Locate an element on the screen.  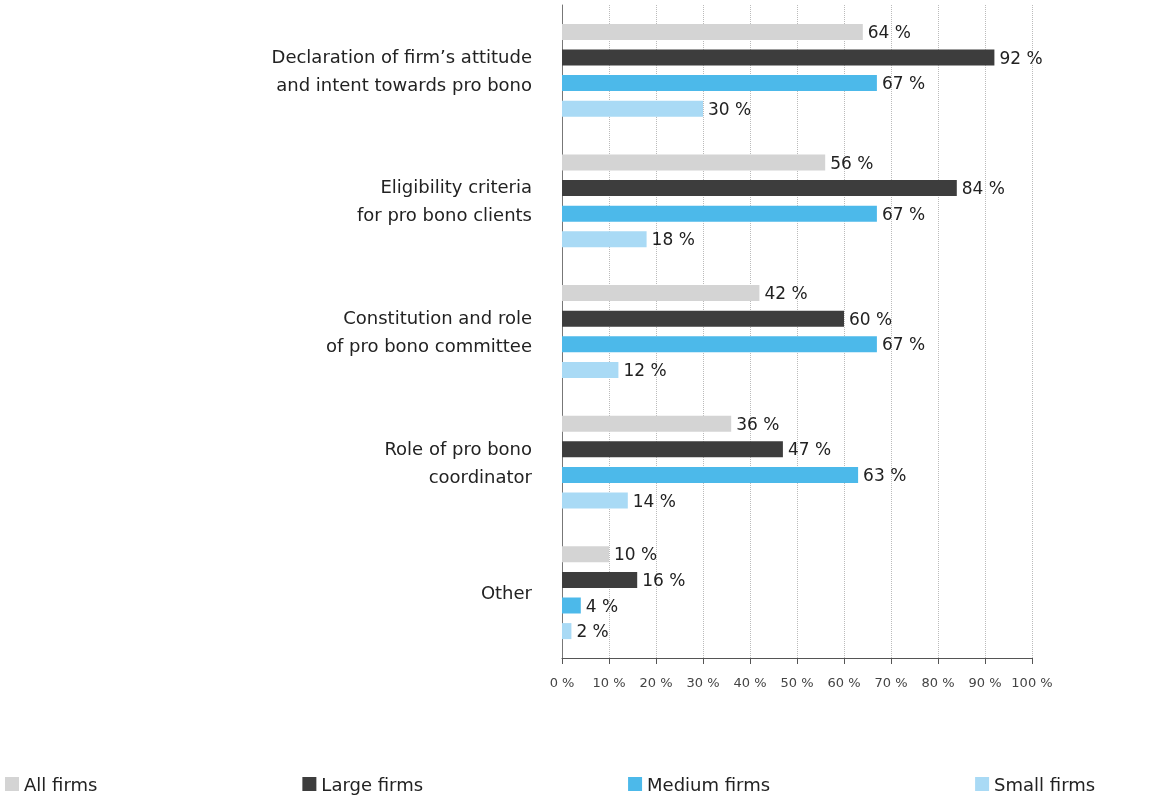
data-label: 47 % is located at coordinates (809, 449).